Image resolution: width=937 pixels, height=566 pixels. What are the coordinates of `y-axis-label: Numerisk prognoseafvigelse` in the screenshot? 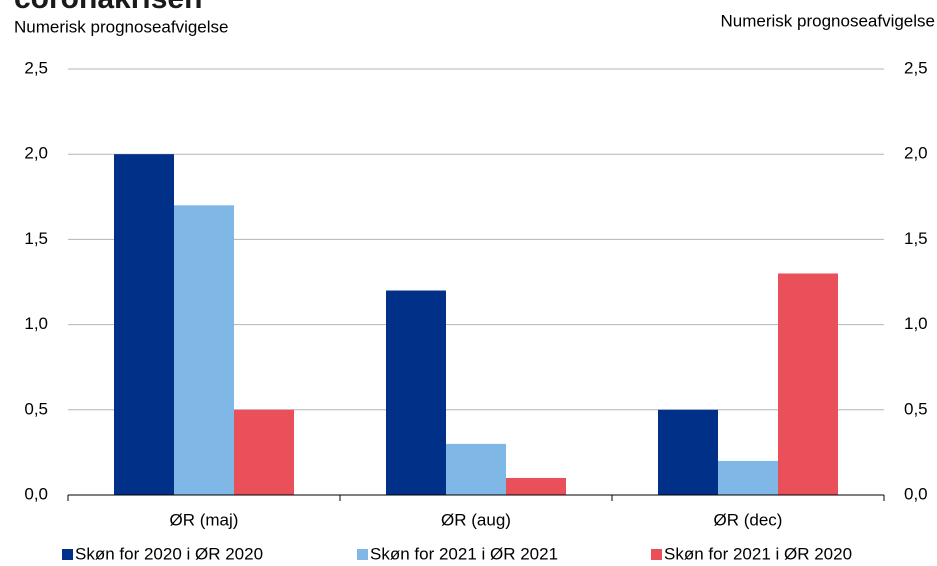 It's located at (121, 26).